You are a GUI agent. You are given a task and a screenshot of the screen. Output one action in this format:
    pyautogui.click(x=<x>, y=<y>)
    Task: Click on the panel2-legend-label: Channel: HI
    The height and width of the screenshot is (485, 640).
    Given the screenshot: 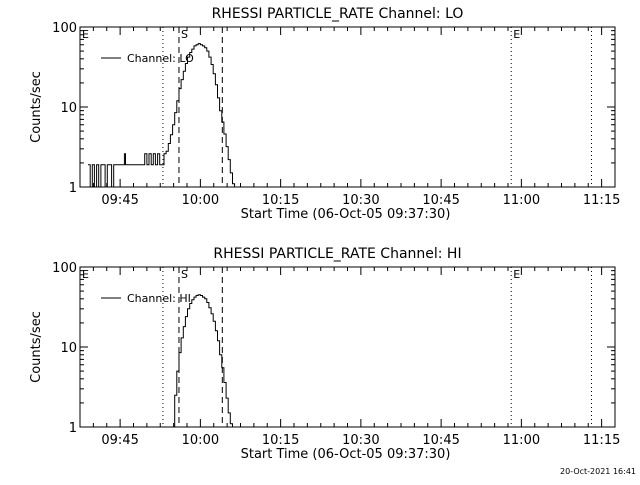 What is the action you would take?
    pyautogui.click(x=159, y=298)
    